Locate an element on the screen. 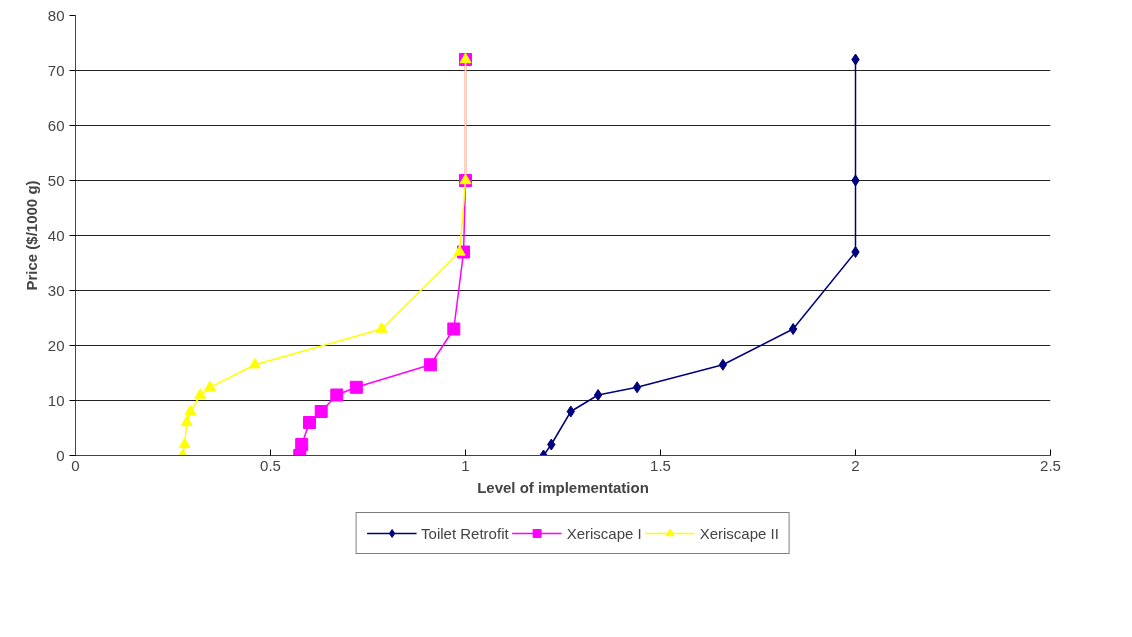 The height and width of the screenshot is (637, 1132). x-tick-label: 2.5 is located at coordinates (1050, 465).